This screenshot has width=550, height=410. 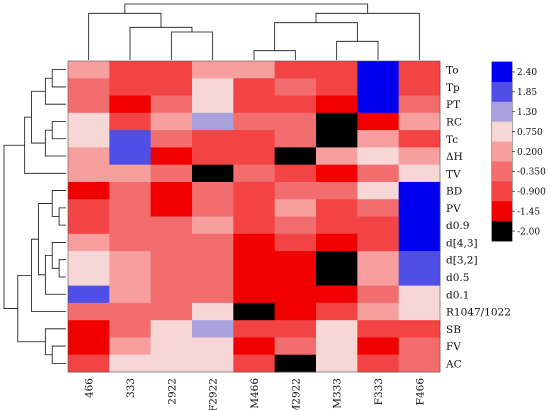 What do you see at coordinates (419, 87) in the screenshot?
I see `heatmap-cell-tp-f466` at bounding box center [419, 87].